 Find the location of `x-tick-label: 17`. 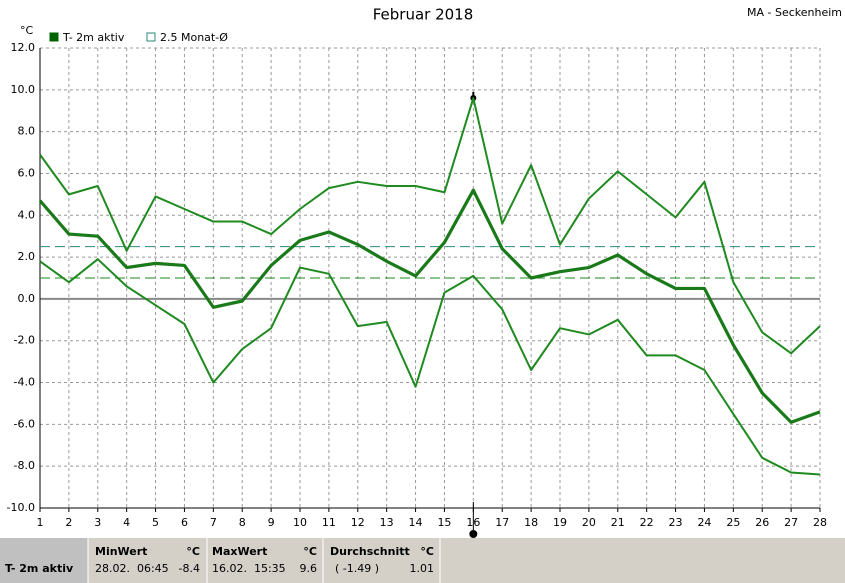

x-tick-label: 17 is located at coordinates (502, 522).